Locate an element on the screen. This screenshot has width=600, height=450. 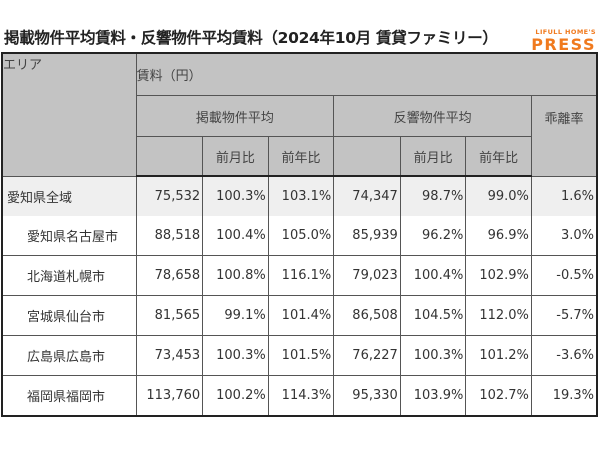
listed-mom-cell: 99.1% is located at coordinates (235, 315).